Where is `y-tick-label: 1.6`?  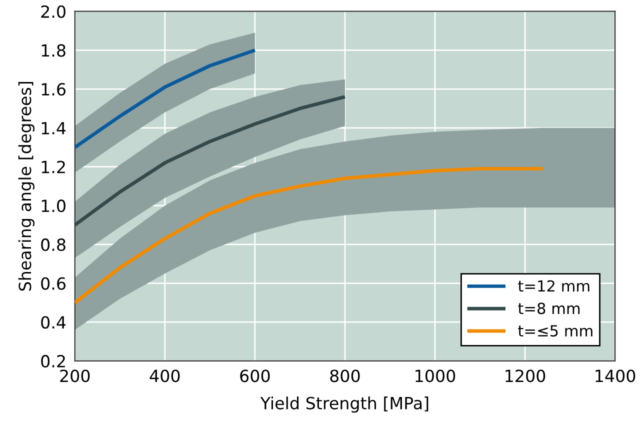 y-tick-label: 1.6 is located at coordinates (54, 89).